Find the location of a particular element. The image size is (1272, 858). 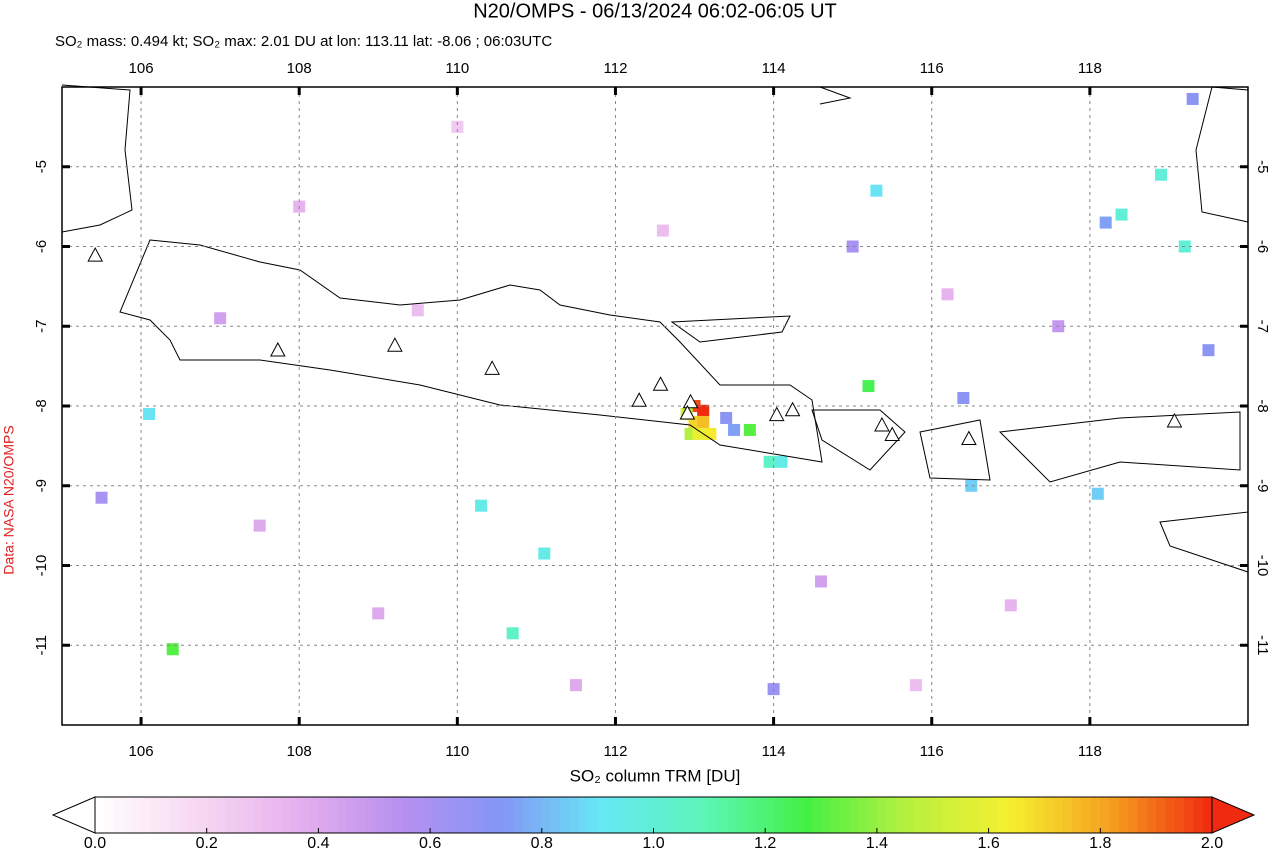

coast-sumbawa is located at coordinates (1119, 447).